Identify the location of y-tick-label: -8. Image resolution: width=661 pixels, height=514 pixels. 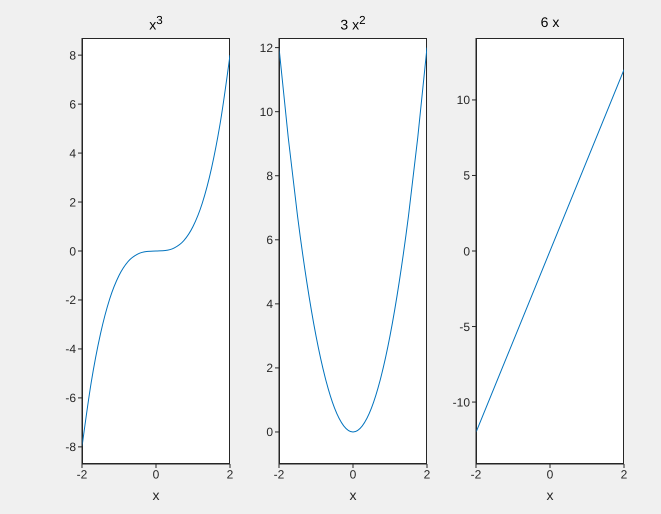
(70, 447).